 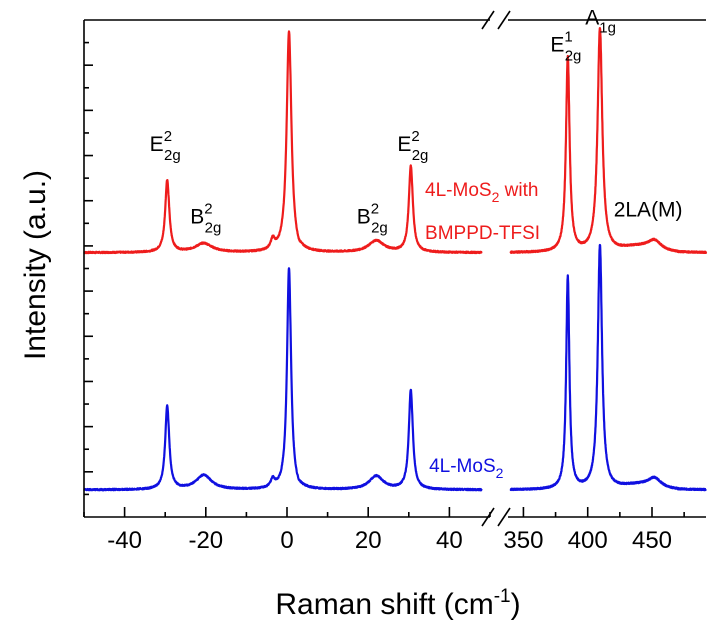 What do you see at coordinates (35, 265) in the screenshot?
I see `y-axis-title: Intensity (a.u.)` at bounding box center [35, 265].